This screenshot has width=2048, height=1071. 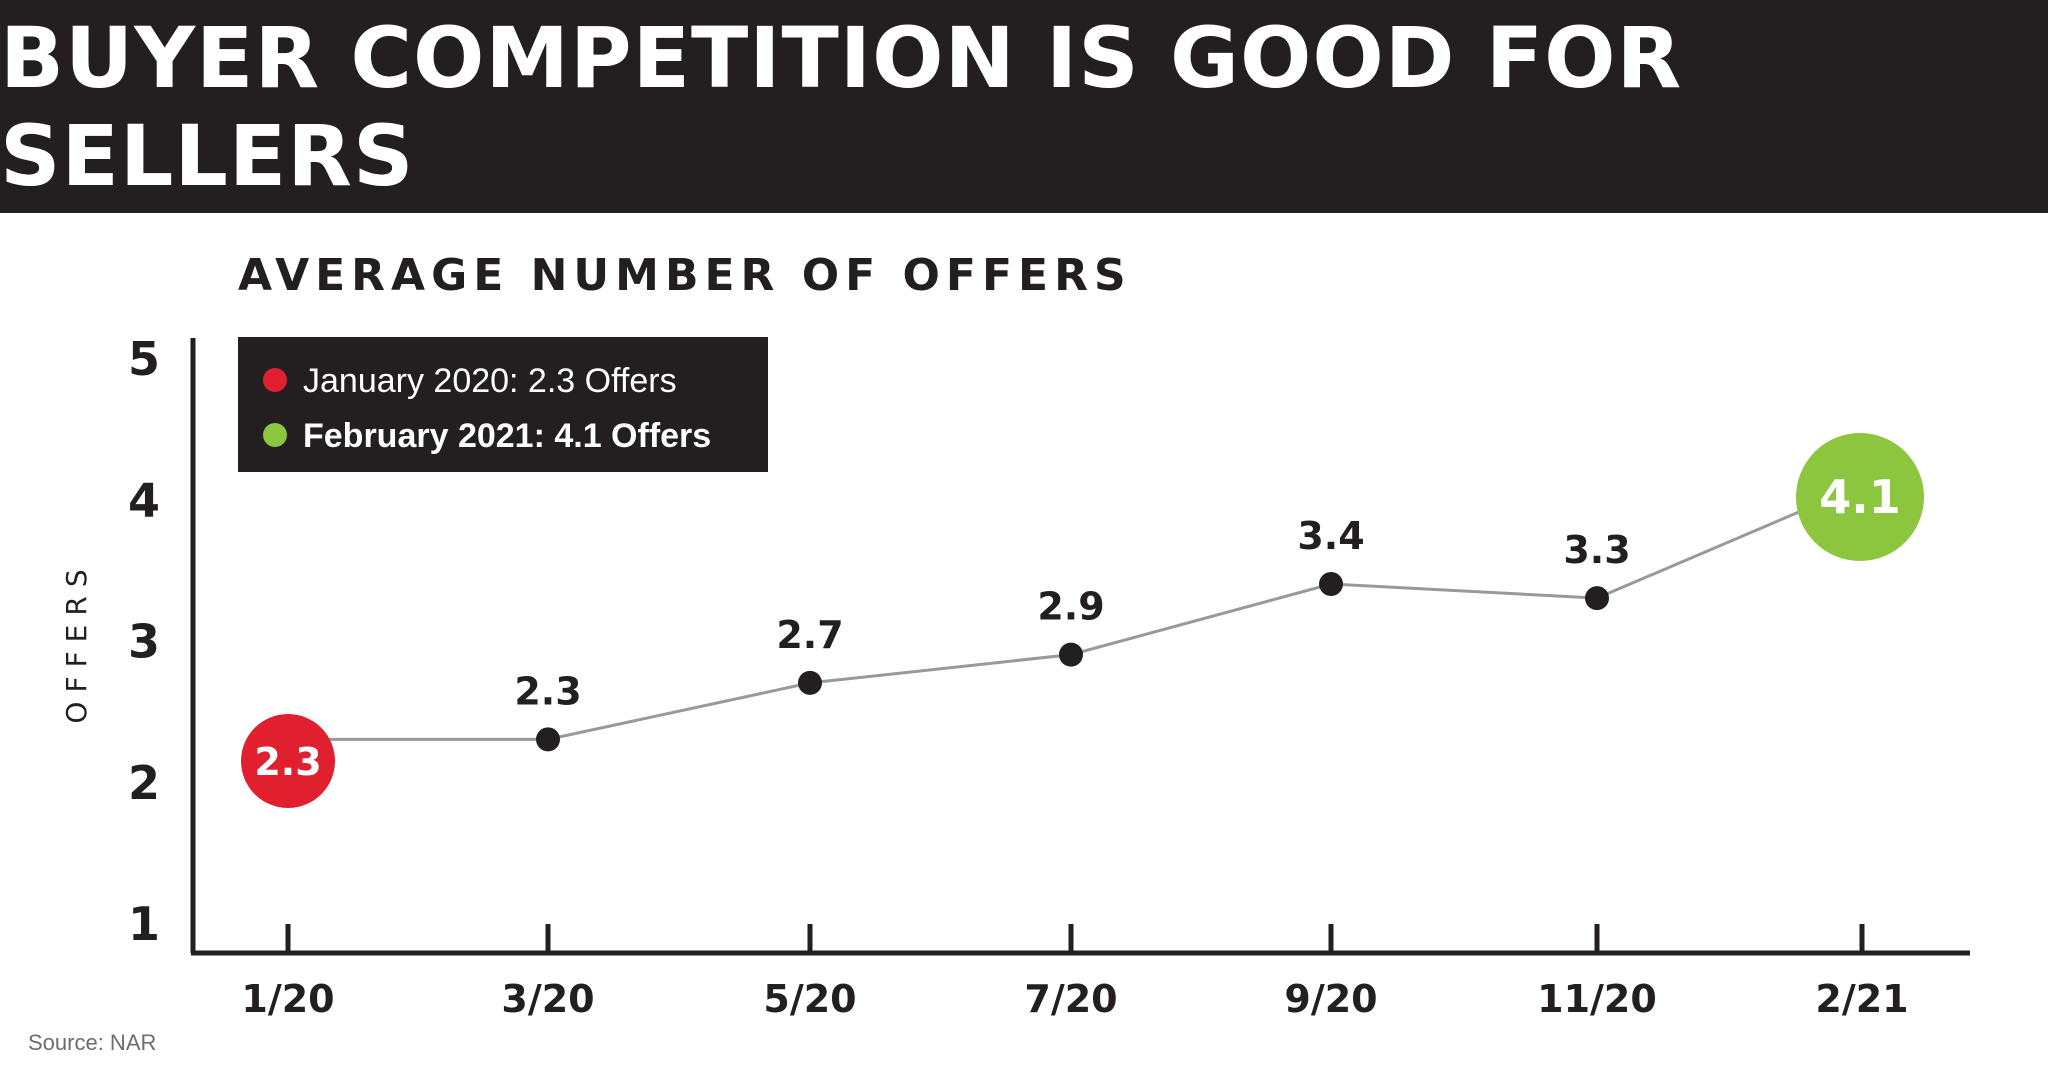 I want to click on x-tick-label: 5/20, so click(x=809, y=999).